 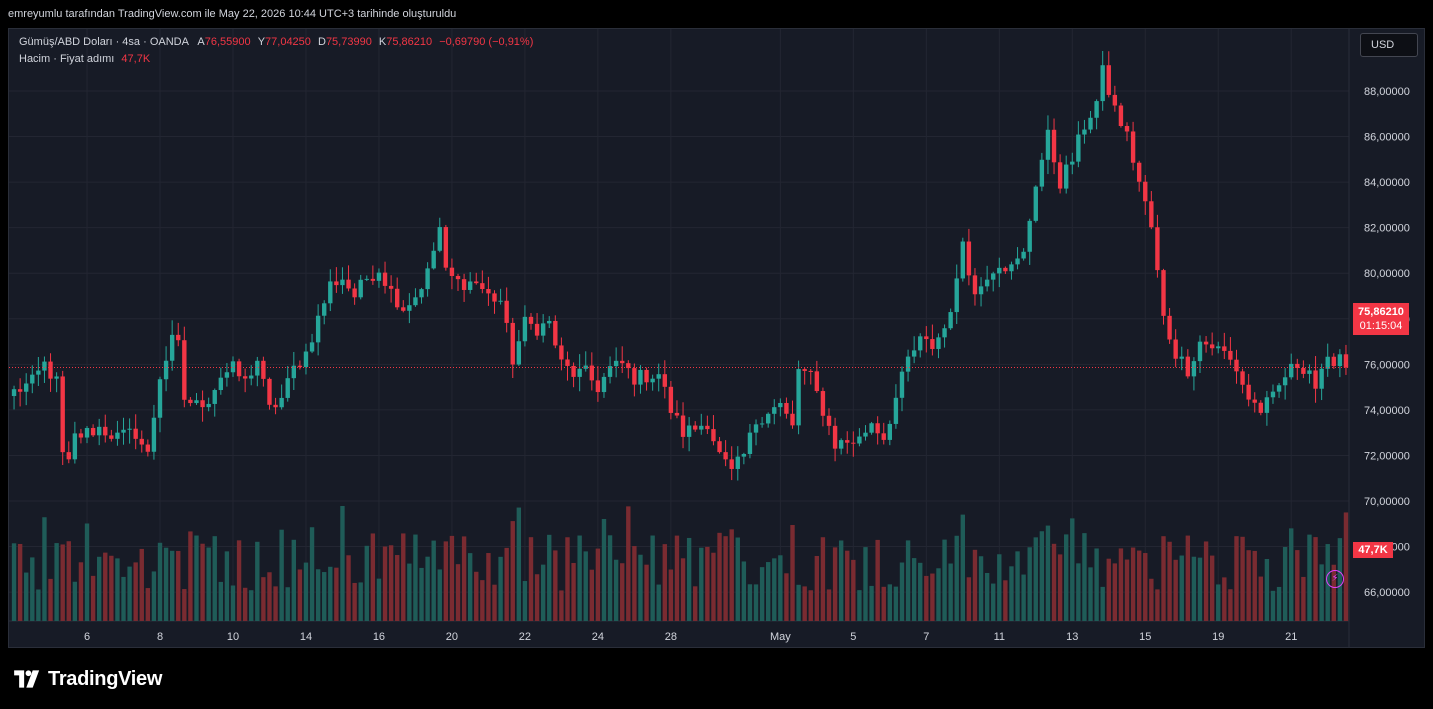 I want to click on currency-button: USD, so click(x=1389, y=45).